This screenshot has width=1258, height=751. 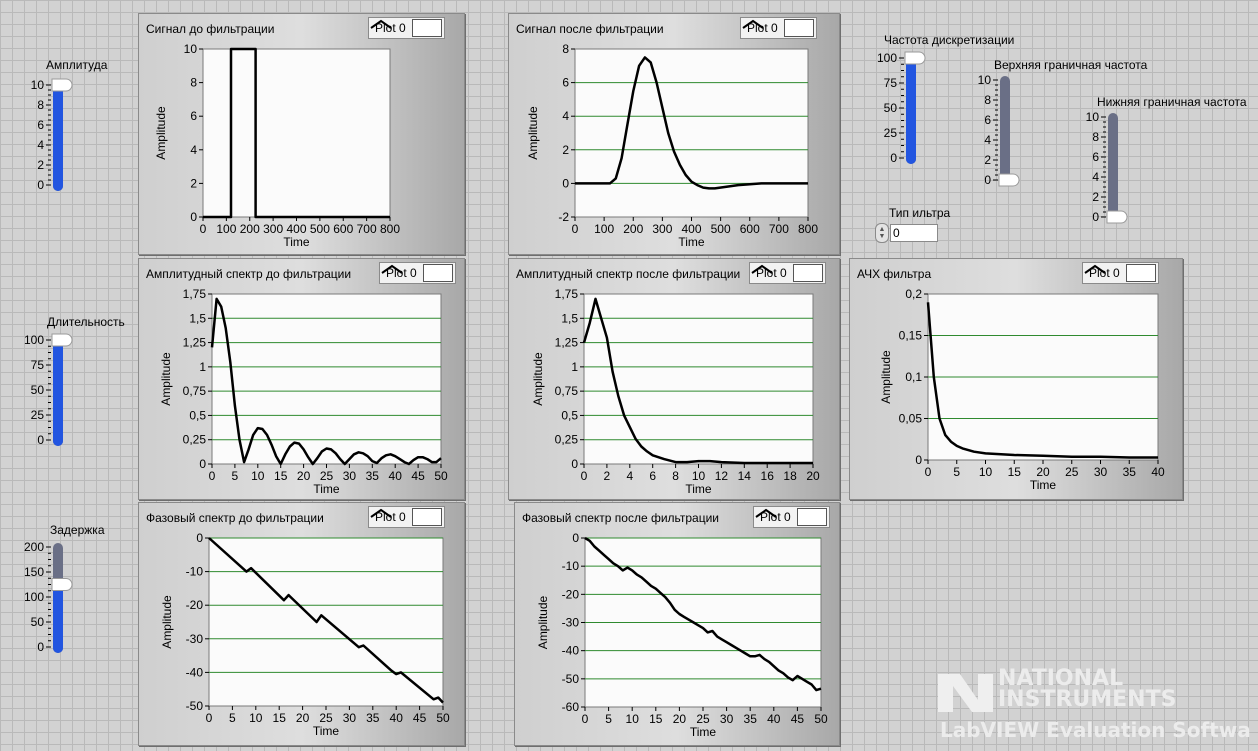 What do you see at coordinates (195, 440) in the screenshot?
I see `y-tick-label: 0,25` at bounding box center [195, 440].